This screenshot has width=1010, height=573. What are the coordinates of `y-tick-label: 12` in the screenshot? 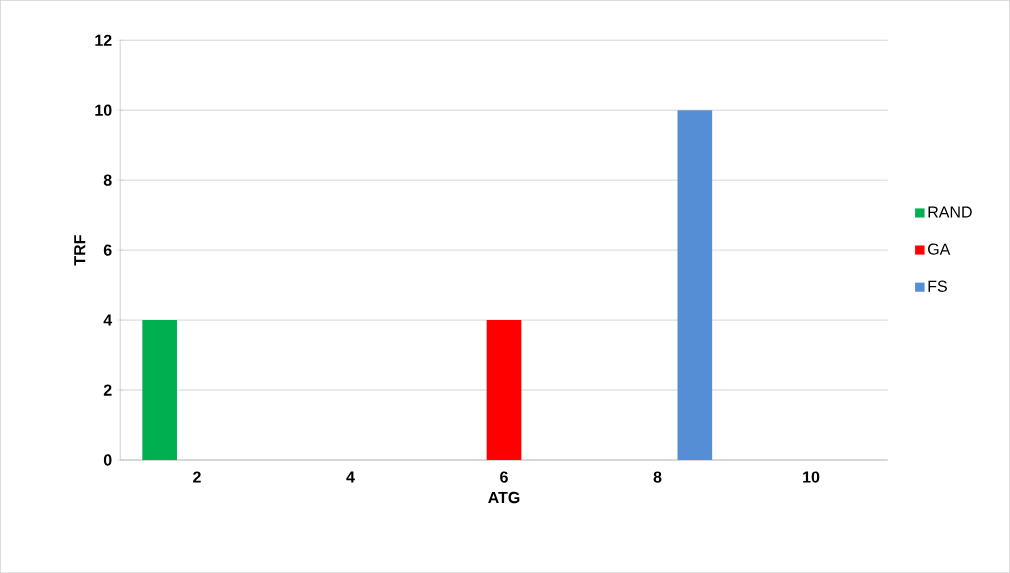 It's located at (103, 40).